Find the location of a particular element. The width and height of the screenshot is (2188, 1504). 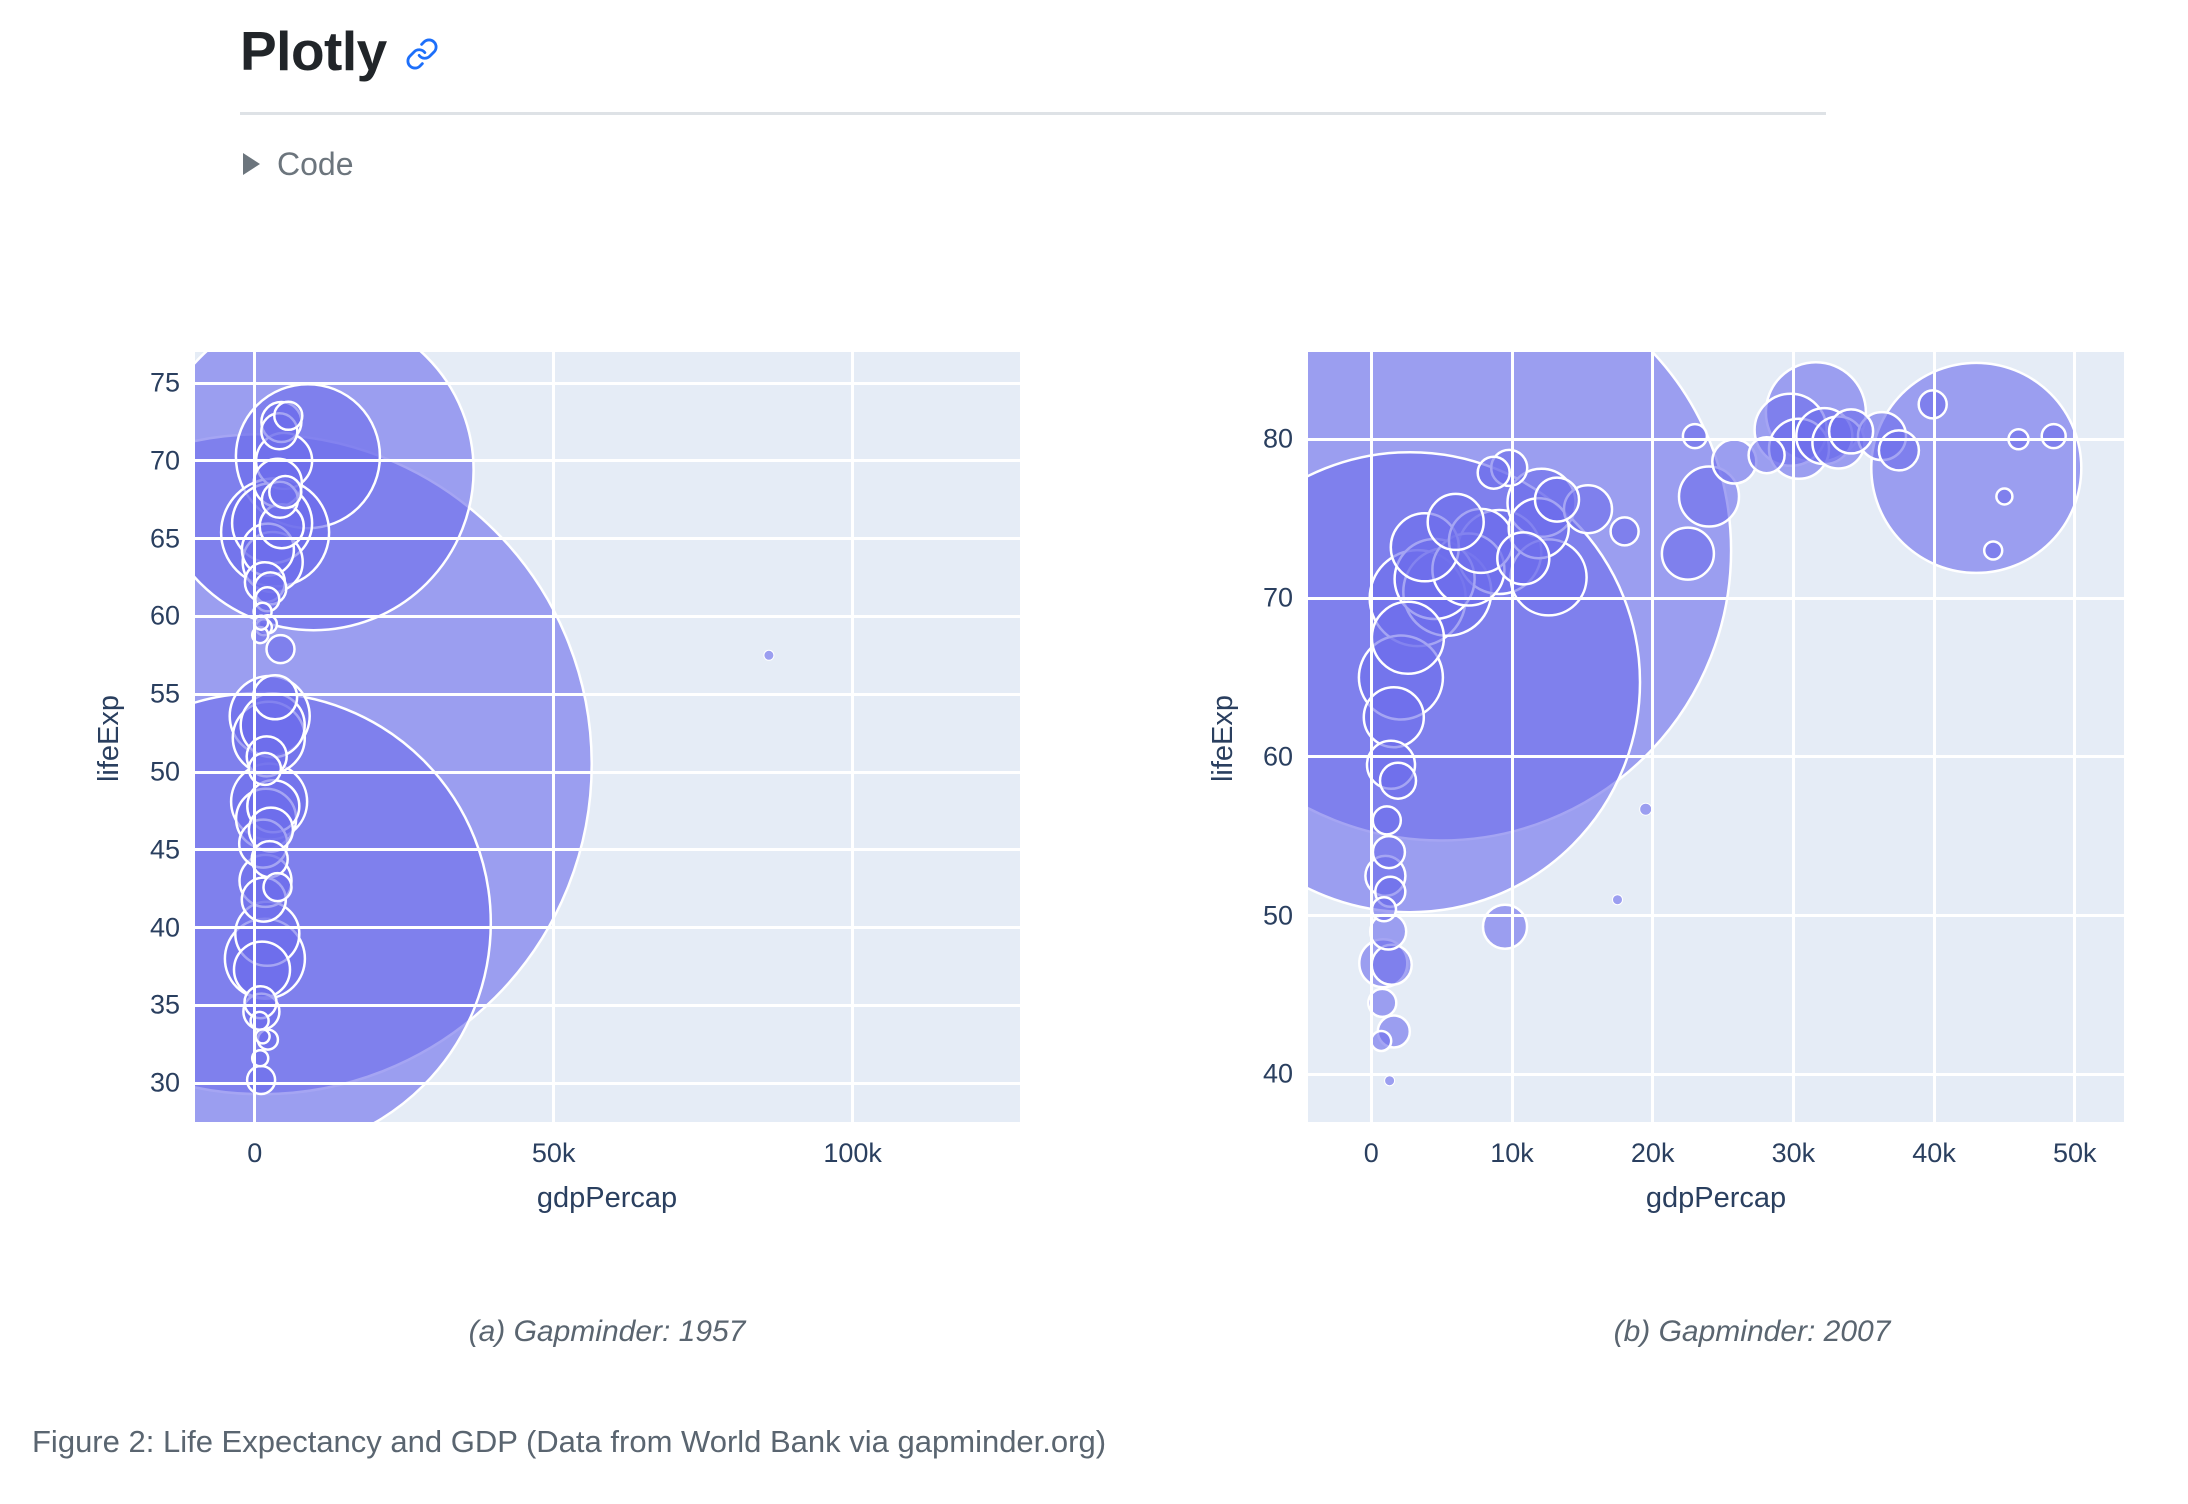

plot-a-xaxis-title: gdpPercap is located at coordinates (607, 1198).